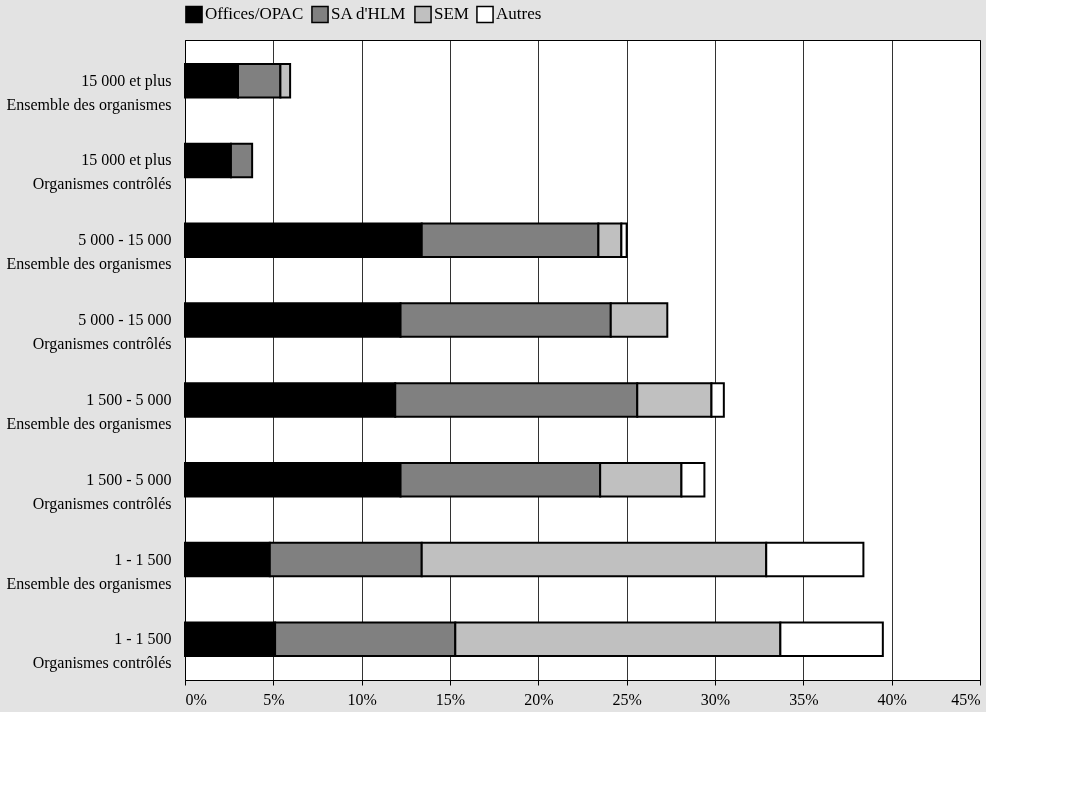  Describe the element at coordinates (368, 14) in the screenshot. I see `legend-label: SA d'HLM` at that location.